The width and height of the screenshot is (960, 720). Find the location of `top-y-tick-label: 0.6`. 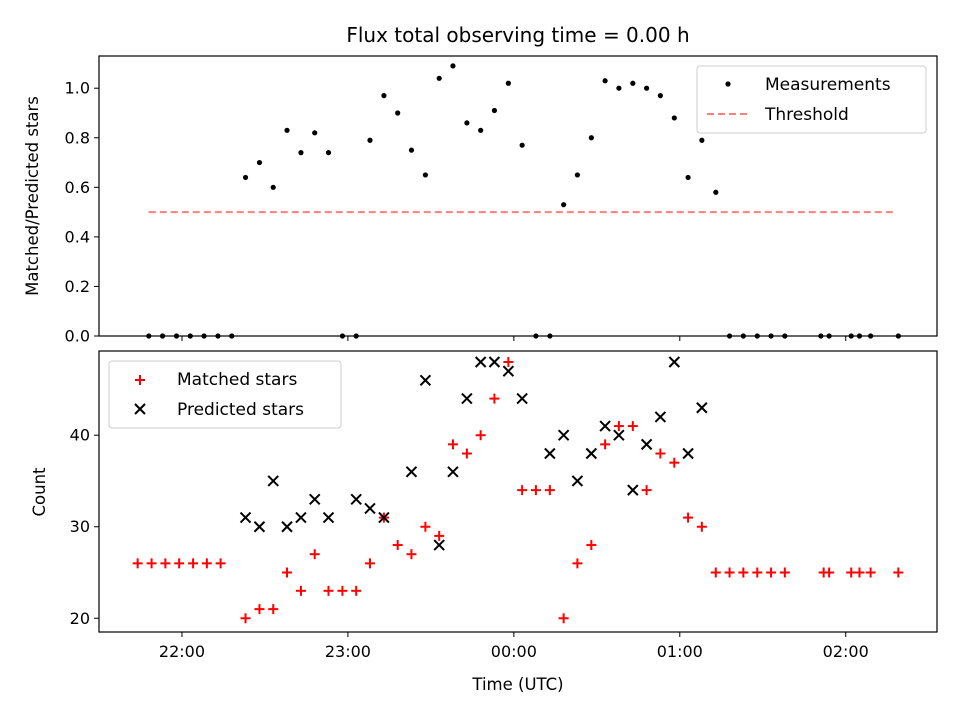

top-y-tick-label: 0.6 is located at coordinates (77, 187).